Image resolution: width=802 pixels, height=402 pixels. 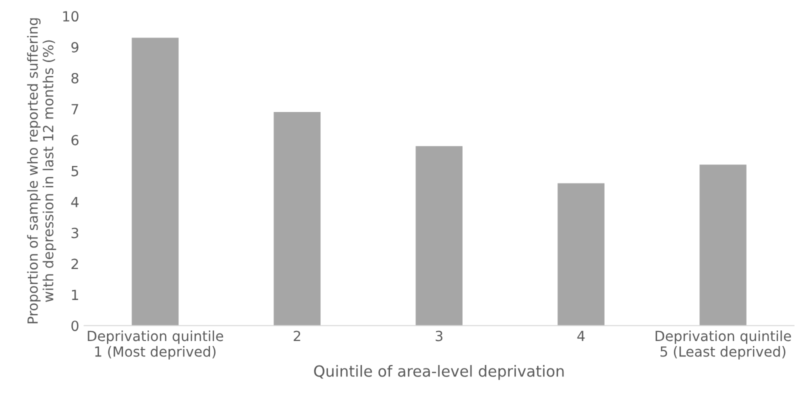 I want to click on x-tick-label: 4, so click(x=581, y=336).